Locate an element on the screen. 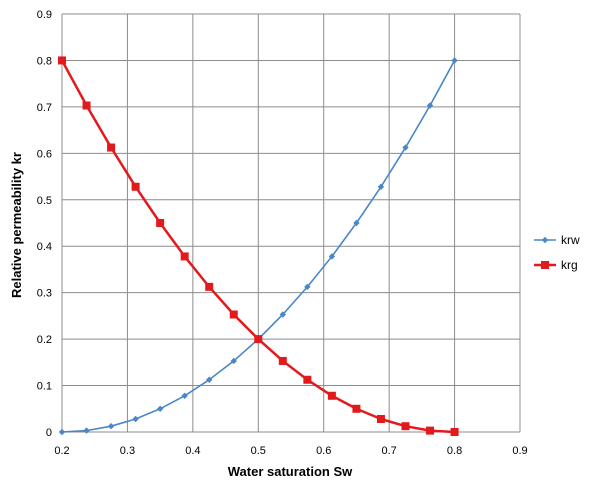 Image resolution: width=611 pixels, height=483 pixels. x-tick-label: 0.7 is located at coordinates (388, 451).